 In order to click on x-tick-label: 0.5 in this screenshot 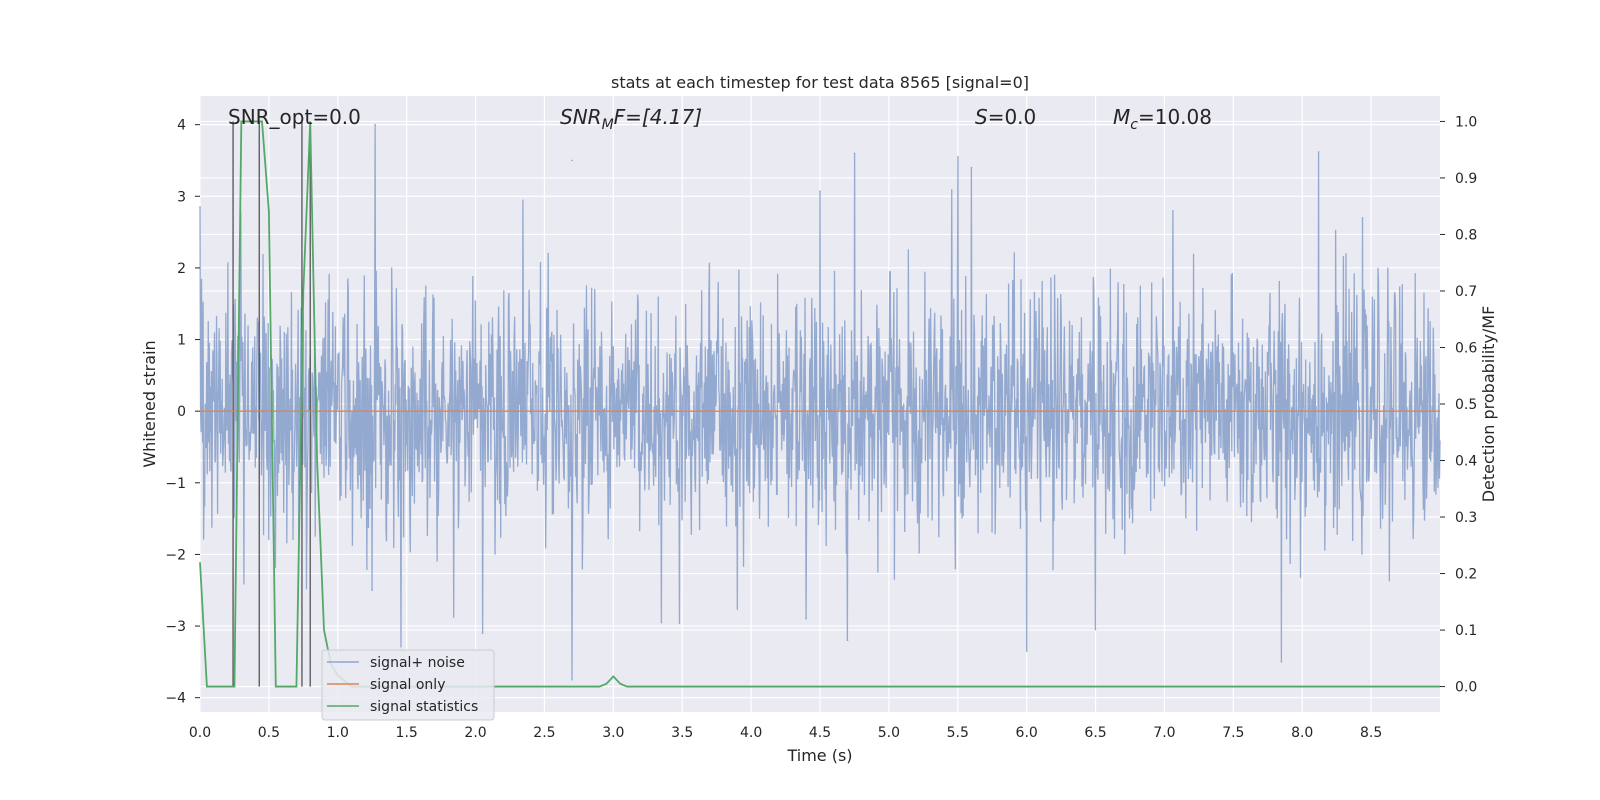, I will do `click(269, 733)`.